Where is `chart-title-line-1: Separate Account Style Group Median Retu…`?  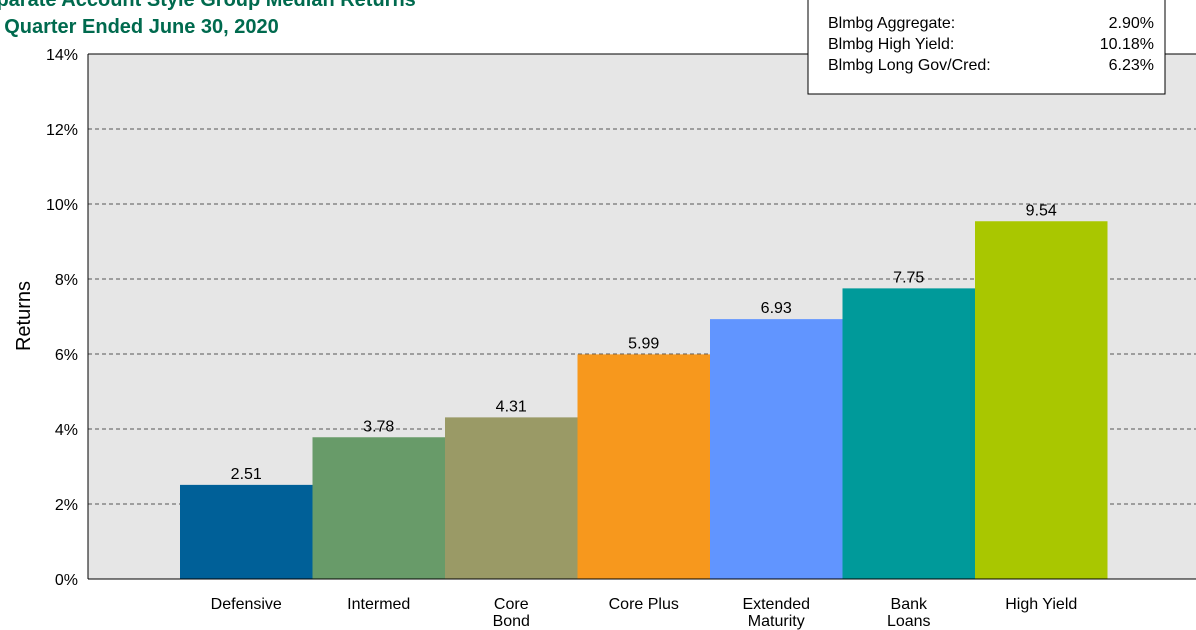
chart-title-line-1: Separate Account Style Group Median Retu… is located at coordinates (208, 5).